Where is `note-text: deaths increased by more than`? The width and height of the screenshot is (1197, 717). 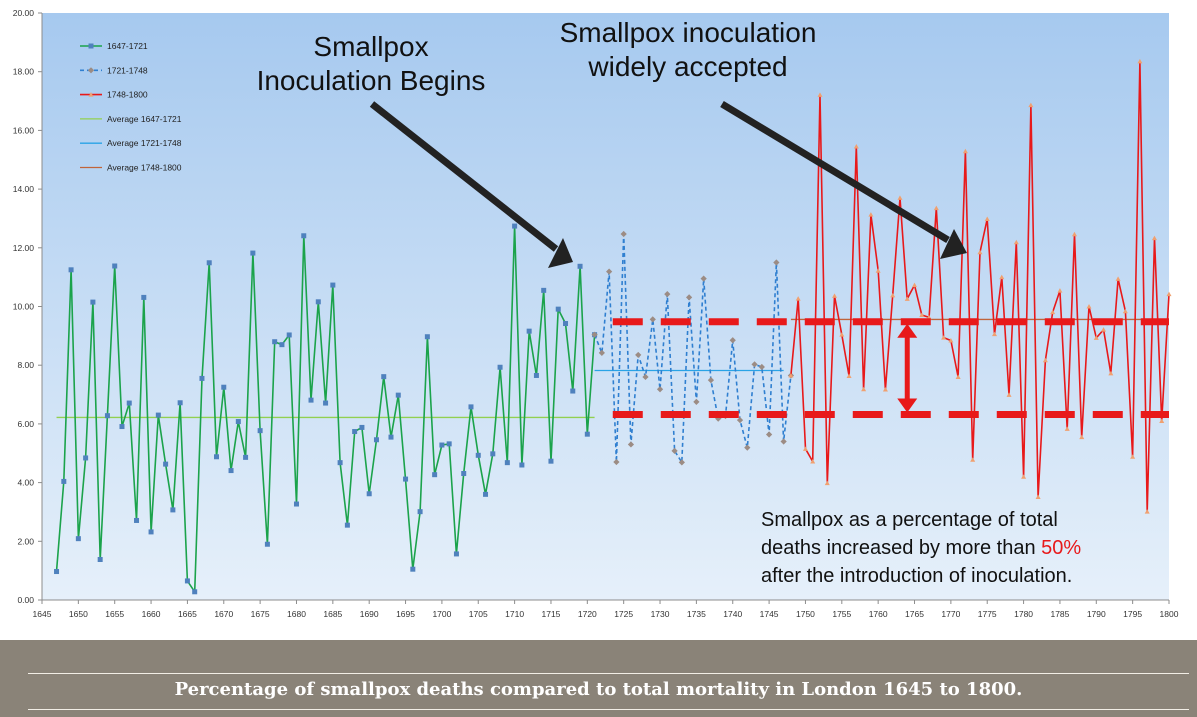 note-text: deaths increased by more than is located at coordinates (901, 548).